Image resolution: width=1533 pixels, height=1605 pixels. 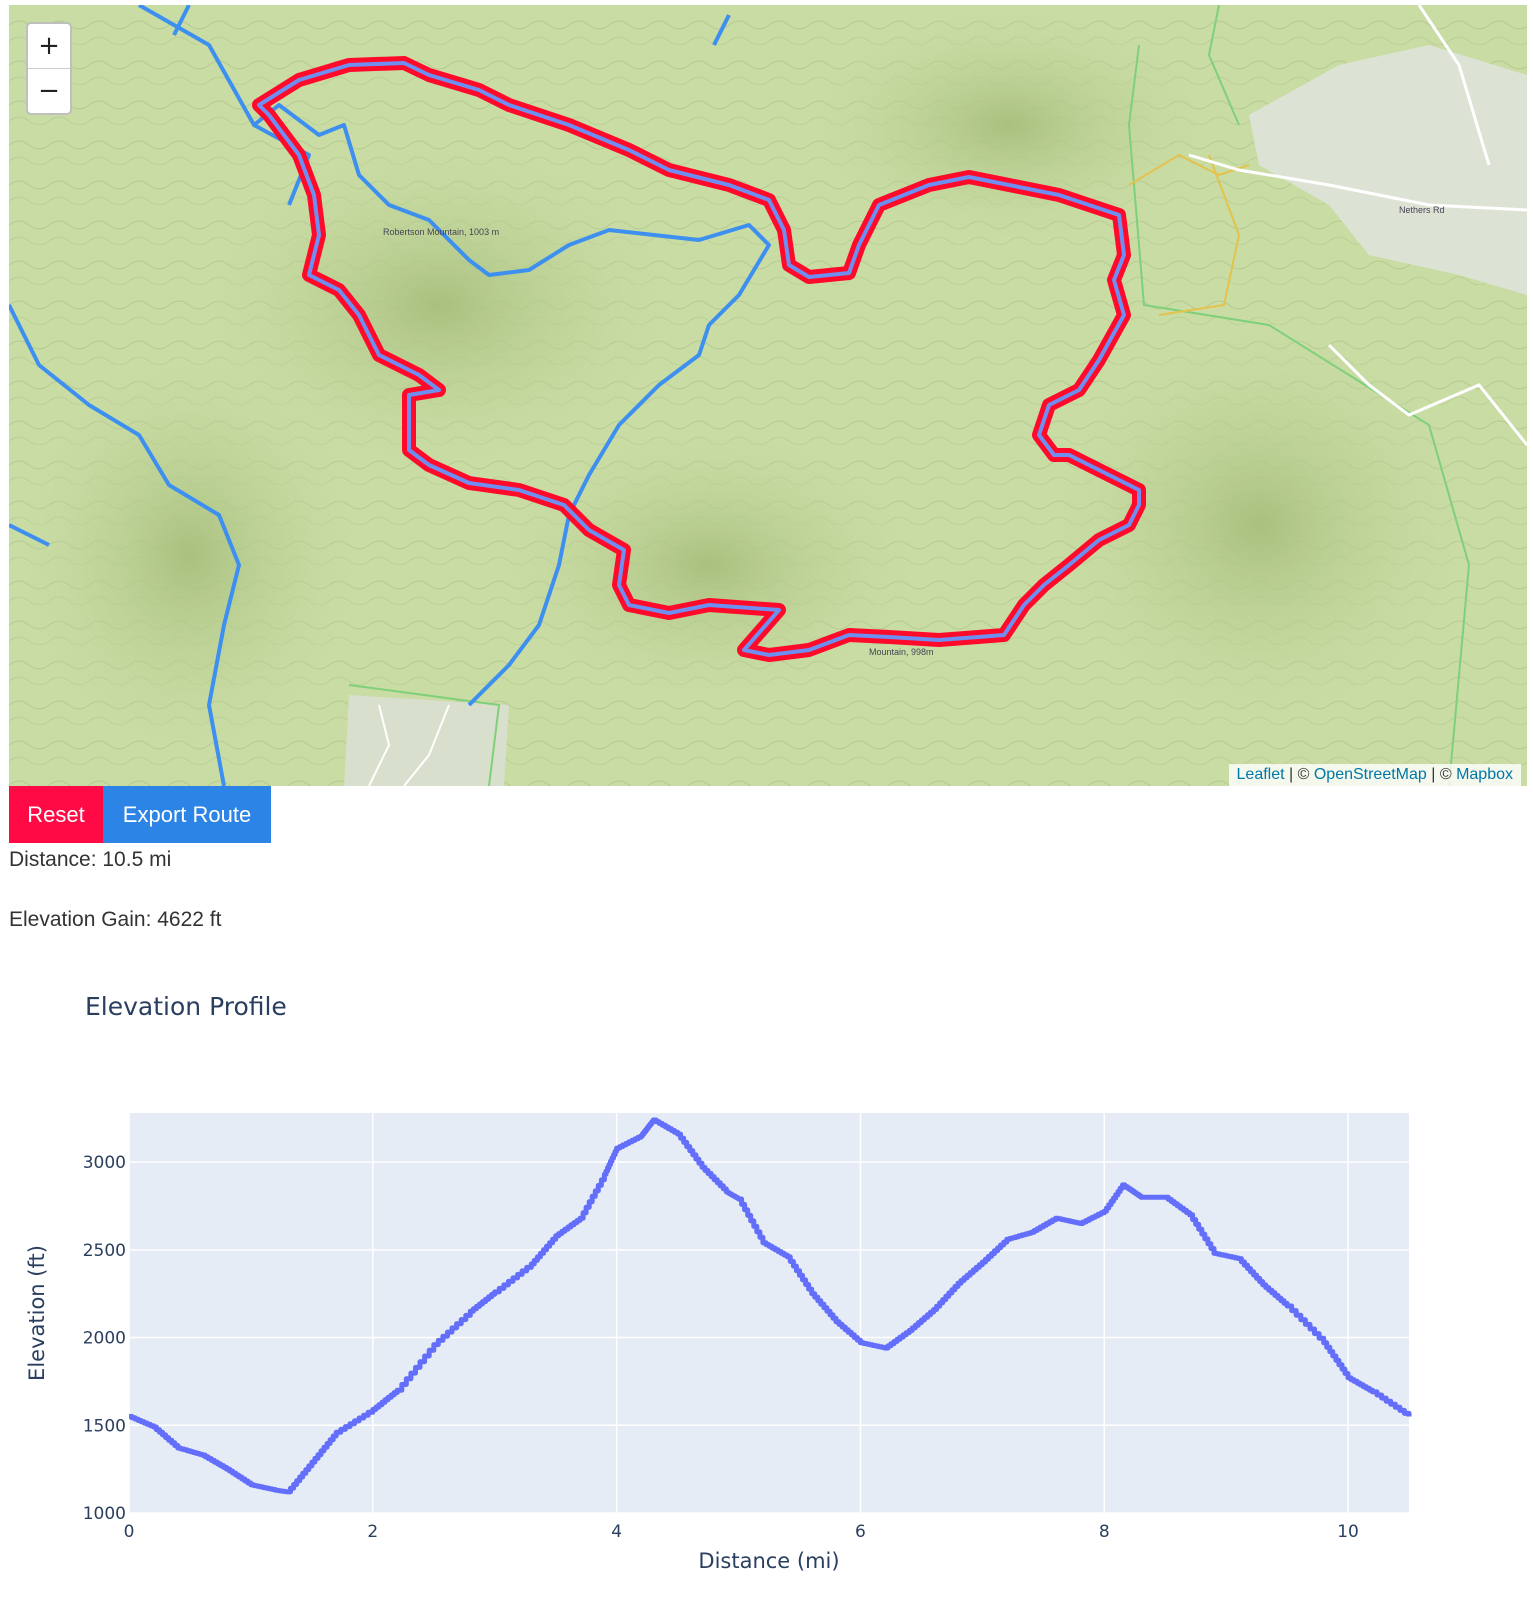 I want to click on distance-readout: Distance: 10.5 mi, so click(x=90, y=859).